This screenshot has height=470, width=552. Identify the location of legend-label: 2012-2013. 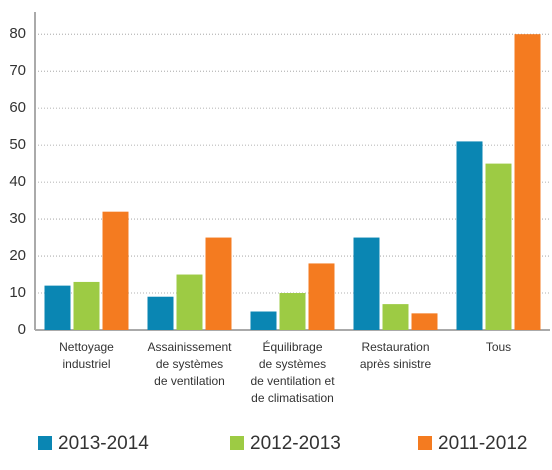
(295, 443).